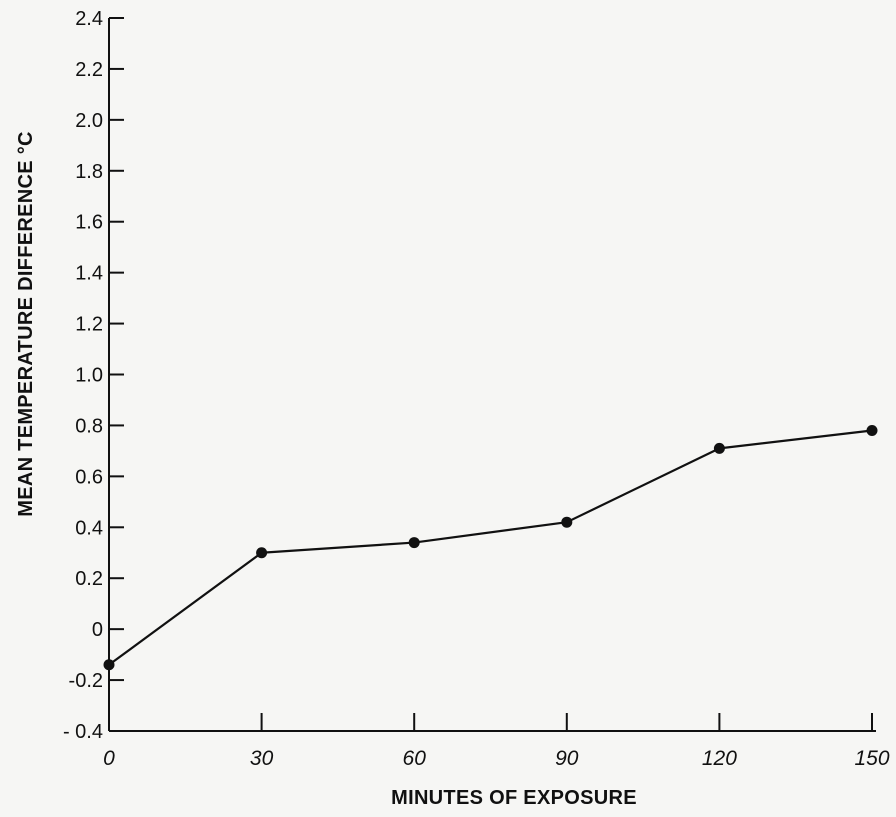  I want to click on y-tick-label: 2.4, so click(89, 19).